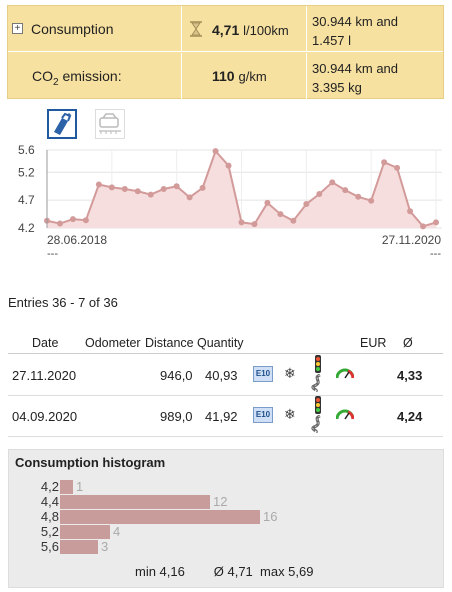 The height and width of the screenshot is (592, 452). Describe the element at coordinates (113, 343) in the screenshot. I see `col-odometer: Odometer` at that location.